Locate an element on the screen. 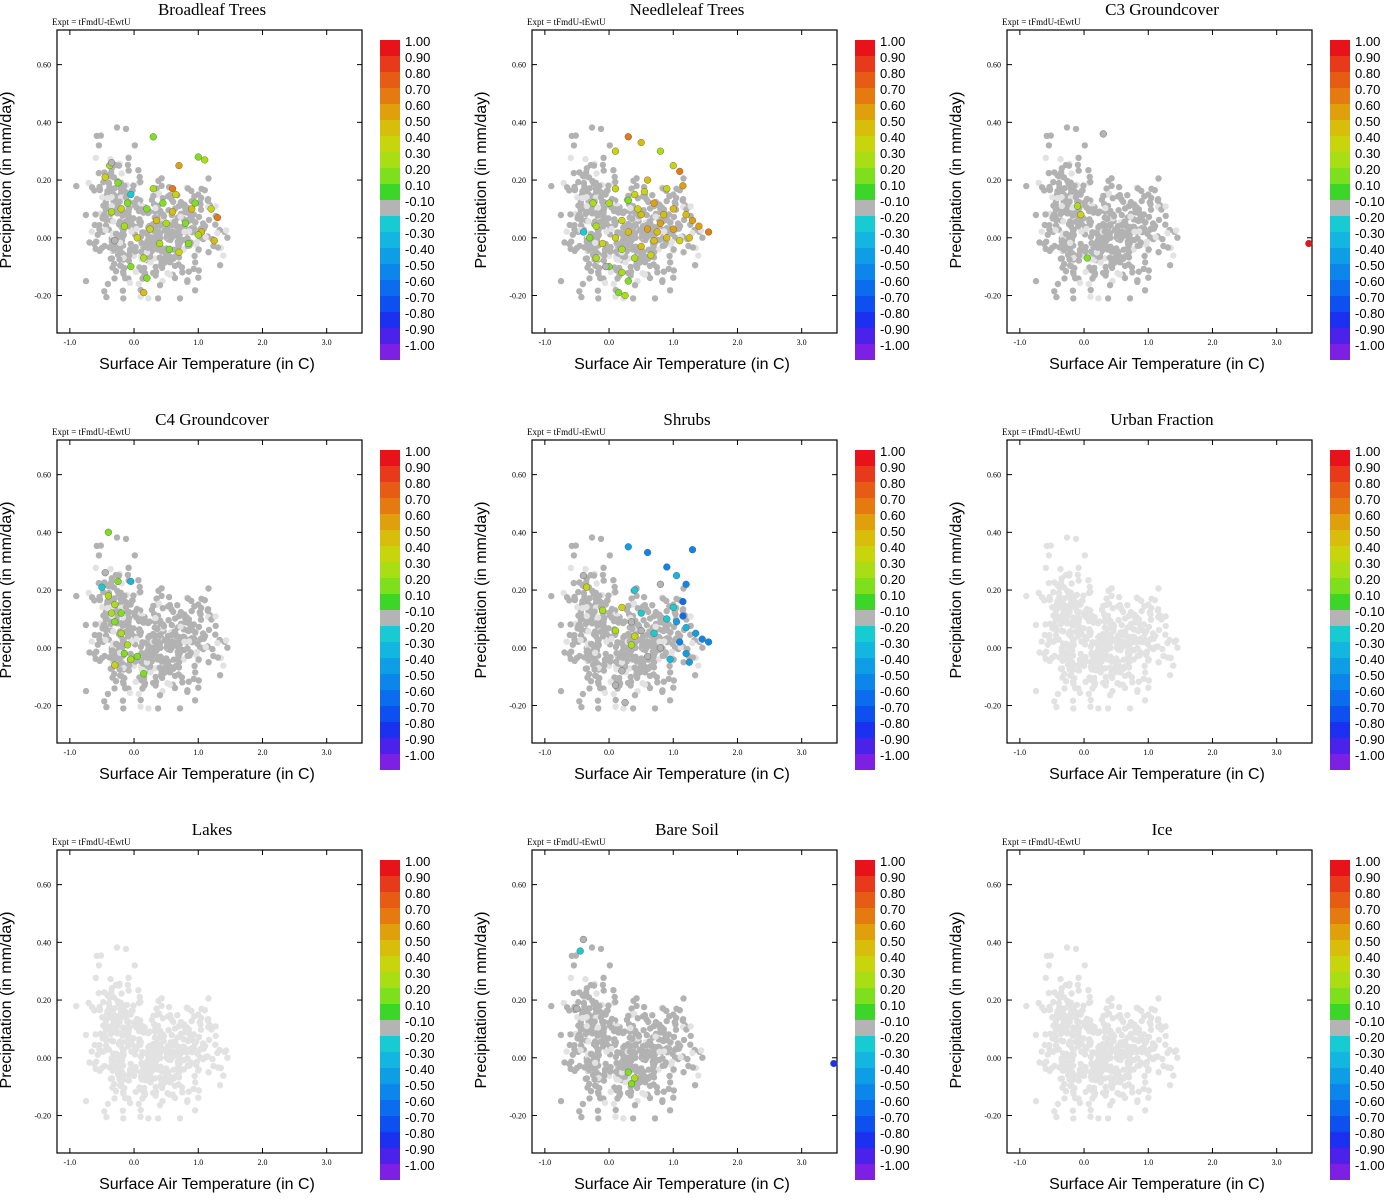 Image resolution: width=1388 pixels, height=1200 pixels. x-tick-label: -1.0 is located at coordinates (70, 752).